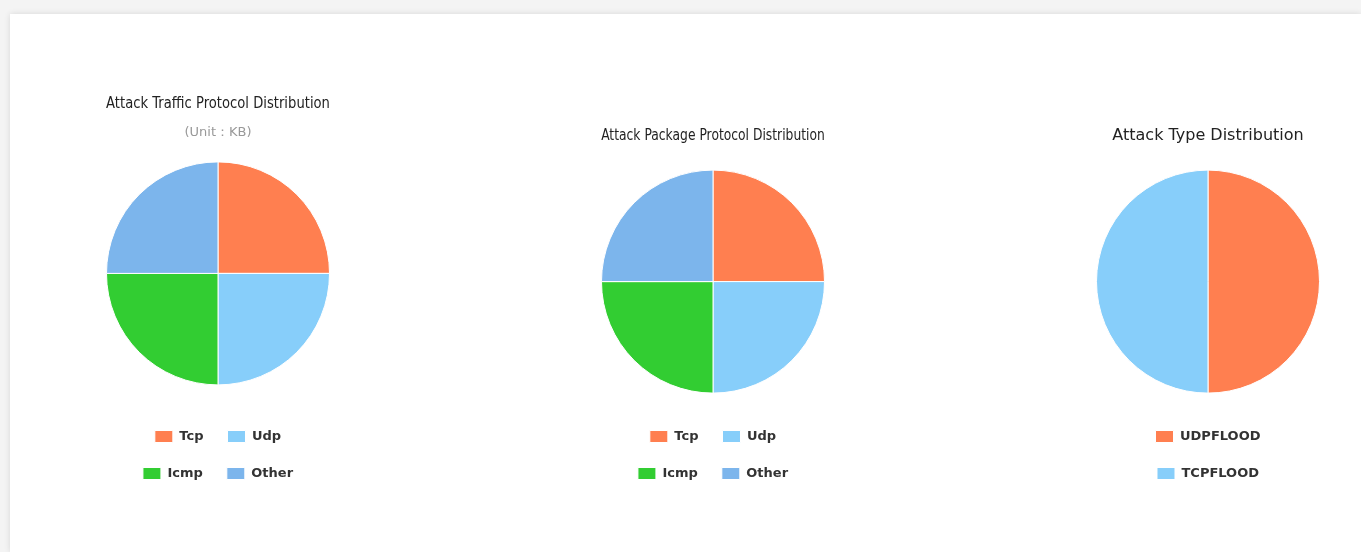  Describe the element at coordinates (1220, 472) in the screenshot. I see `legend-label: TCPFLOOD` at that location.